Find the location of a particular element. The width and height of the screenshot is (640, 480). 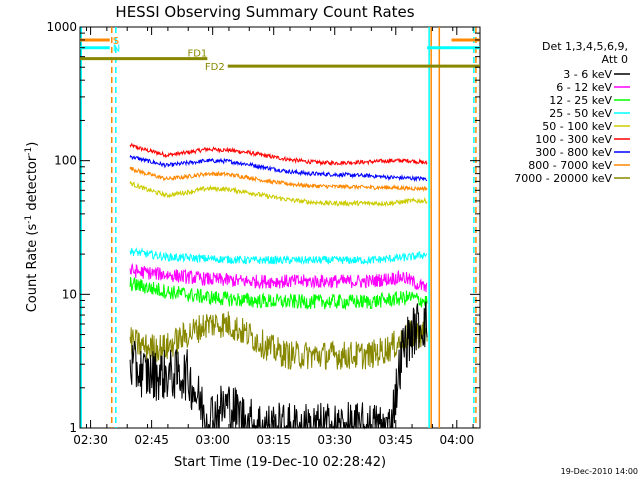

y-label-part: ) is located at coordinates (32, 144).